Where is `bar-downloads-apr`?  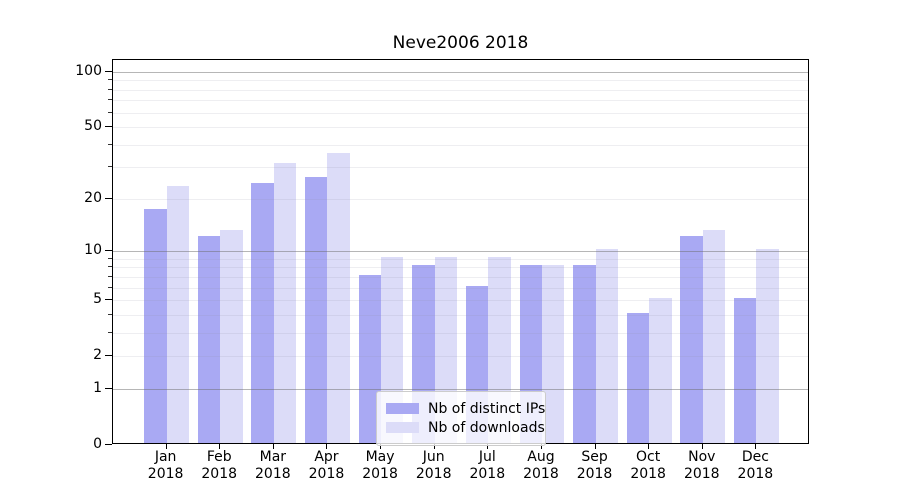
bar-downloads-apr is located at coordinates (338, 298).